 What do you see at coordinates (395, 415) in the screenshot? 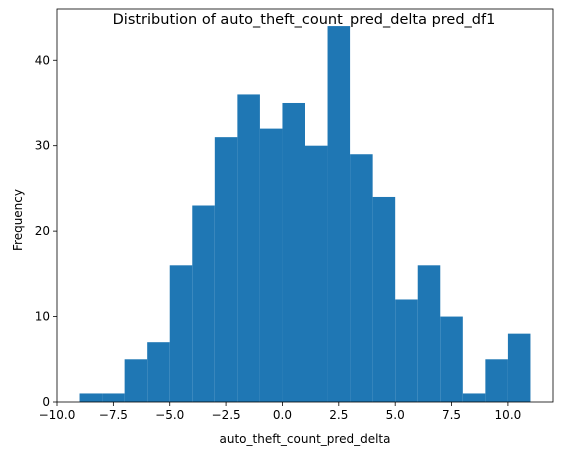
I see `x-tick-label: 5.0` at bounding box center [395, 415].